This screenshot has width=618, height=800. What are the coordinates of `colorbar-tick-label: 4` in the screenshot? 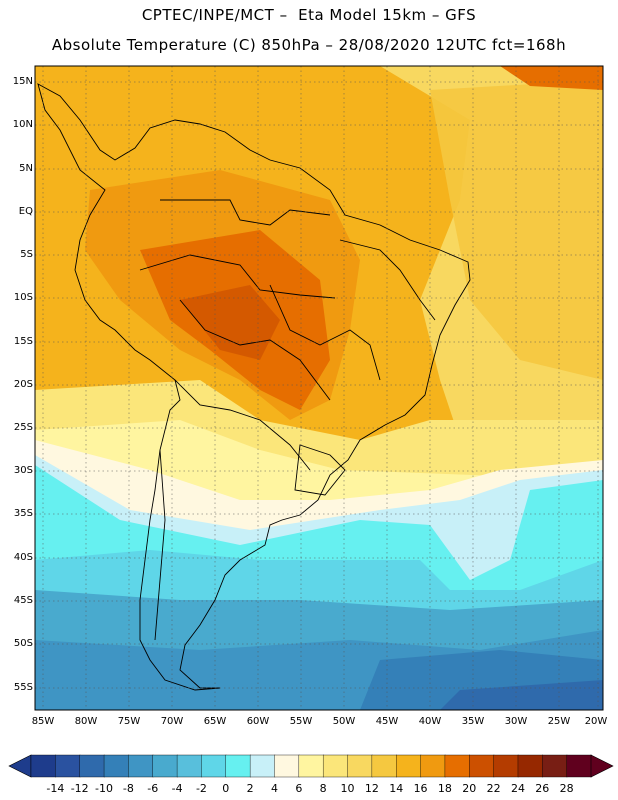 It's located at (274, 788).